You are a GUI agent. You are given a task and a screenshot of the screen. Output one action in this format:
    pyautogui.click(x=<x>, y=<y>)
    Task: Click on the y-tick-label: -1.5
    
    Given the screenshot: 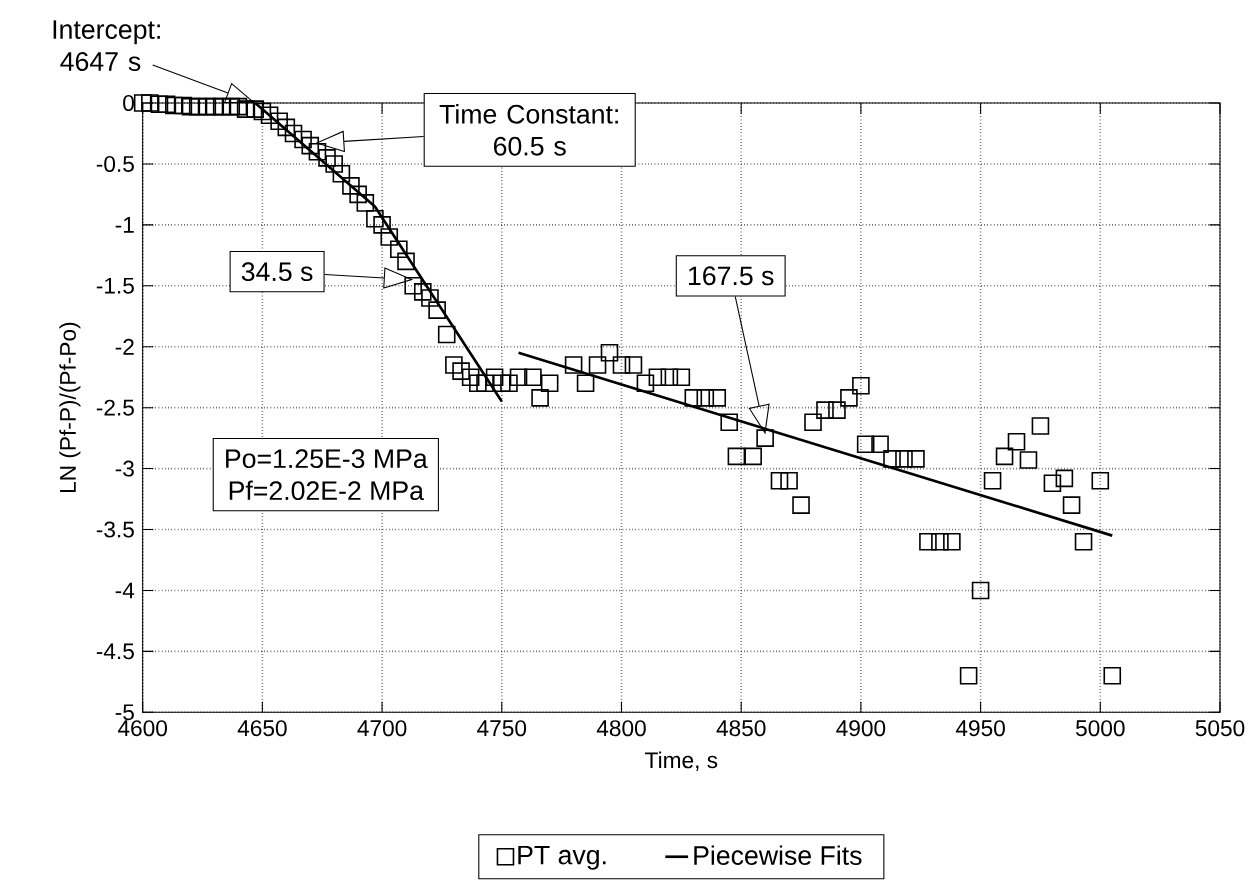 What is the action you would take?
    pyautogui.click(x=115, y=285)
    